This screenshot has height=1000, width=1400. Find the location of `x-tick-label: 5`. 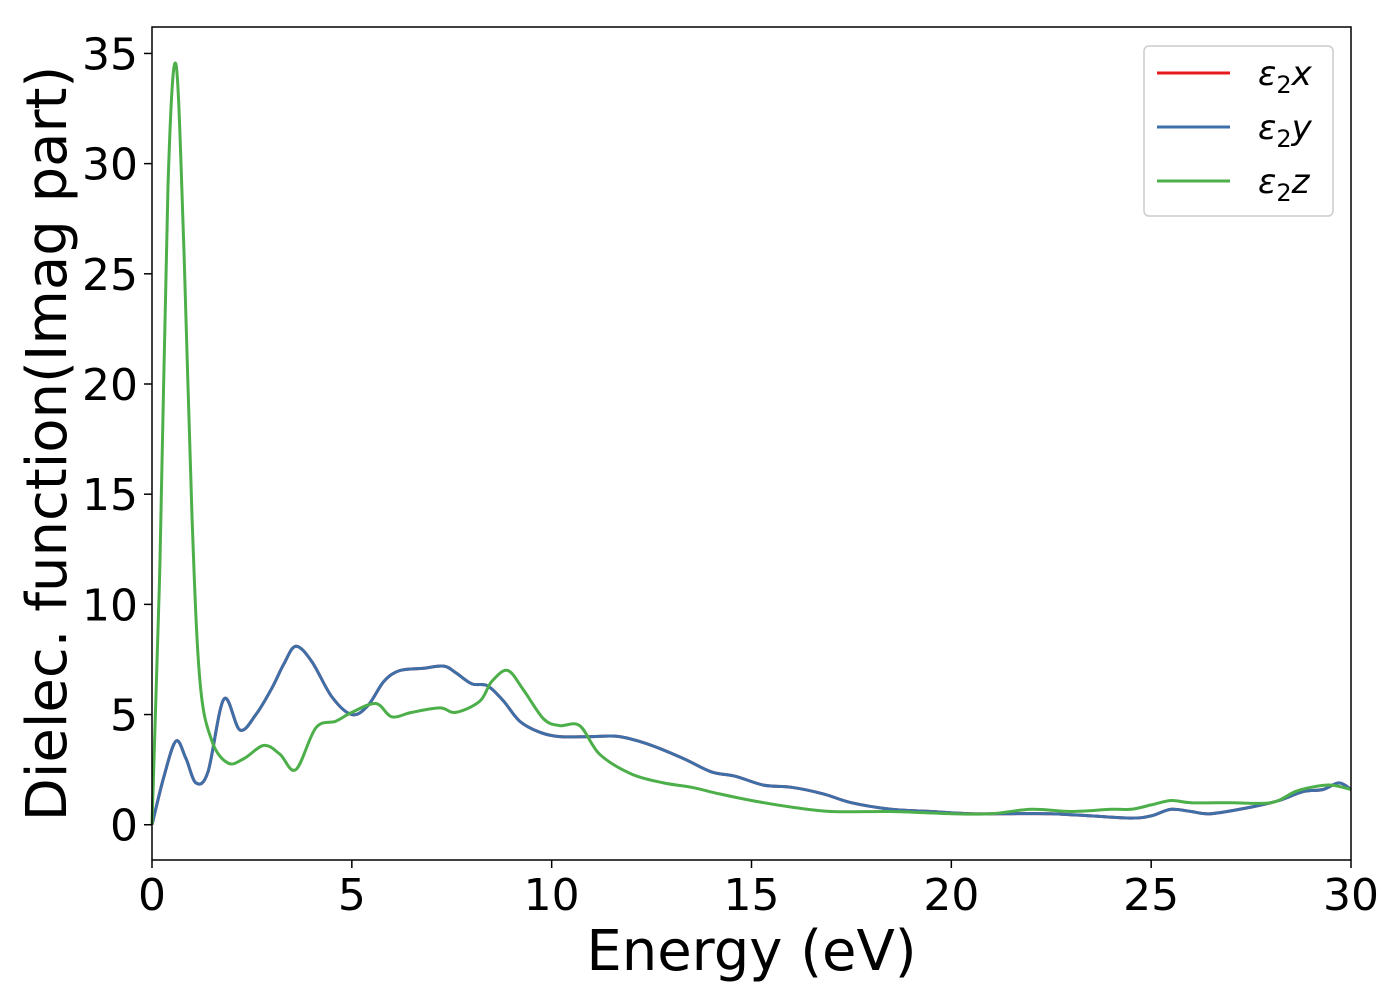

x-tick-label: 5 is located at coordinates (352, 895).